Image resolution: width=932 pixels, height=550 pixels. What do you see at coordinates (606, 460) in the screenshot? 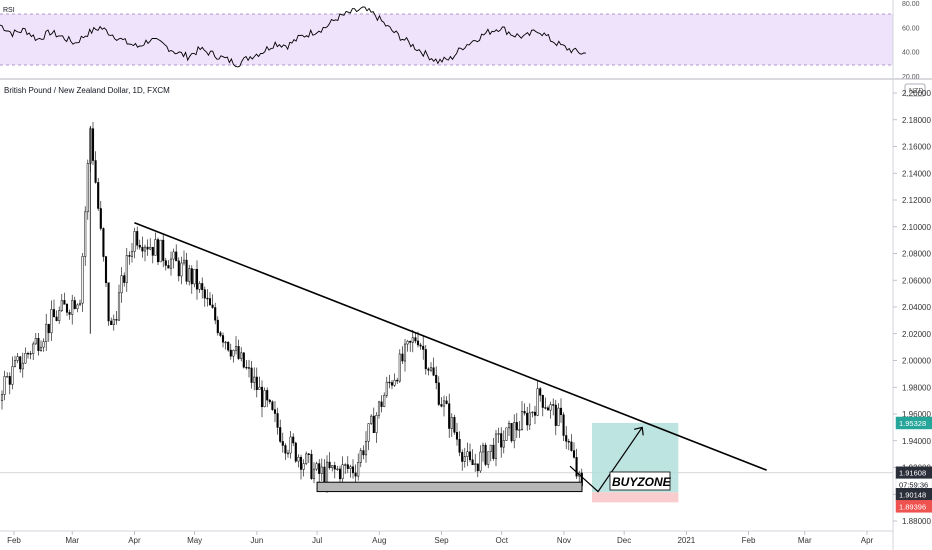
I see `projection-arrow` at bounding box center [606, 460].